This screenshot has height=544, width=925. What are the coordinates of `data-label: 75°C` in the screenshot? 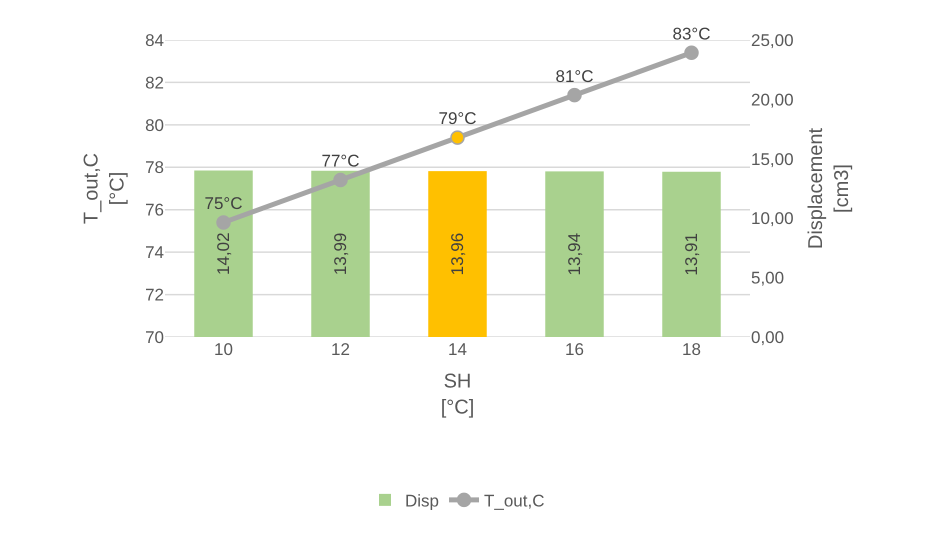 It's located at (223, 204).